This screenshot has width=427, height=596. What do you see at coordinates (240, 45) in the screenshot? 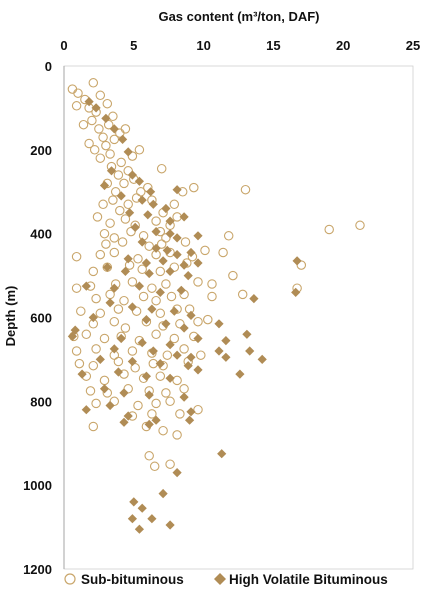
I see `x-axis-tick-labels: 0 5 10 15 20 25` at bounding box center [240, 45].